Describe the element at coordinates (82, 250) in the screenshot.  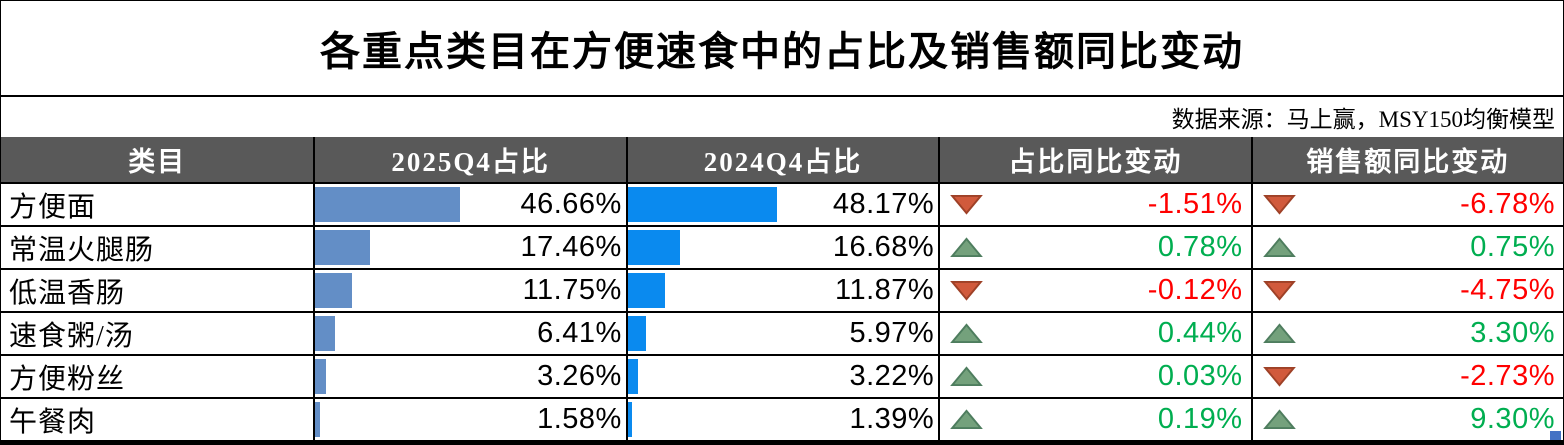
I see `category-label: 常温火腿肠` at that location.